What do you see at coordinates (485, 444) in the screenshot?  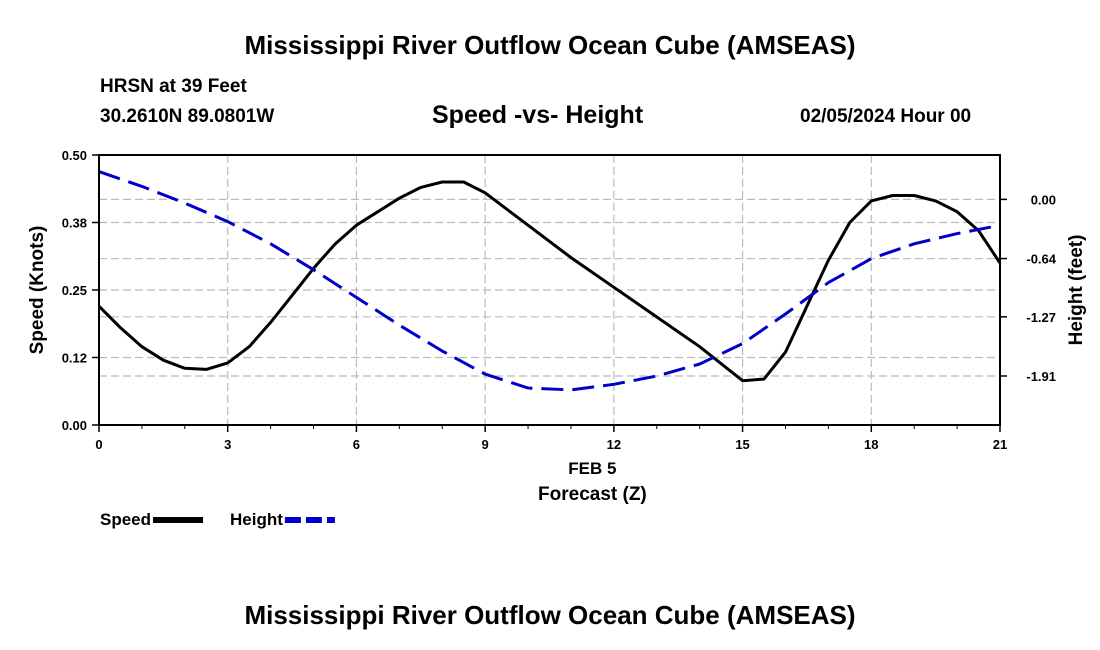 I see `x-tick-label: 9` at bounding box center [485, 444].